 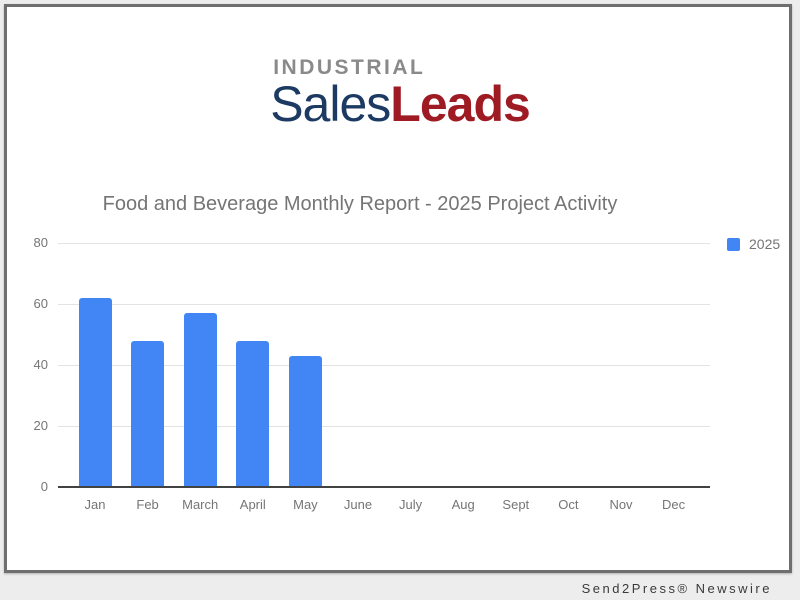 I want to click on x-axis-label-feb: Feb, so click(x=147, y=504).